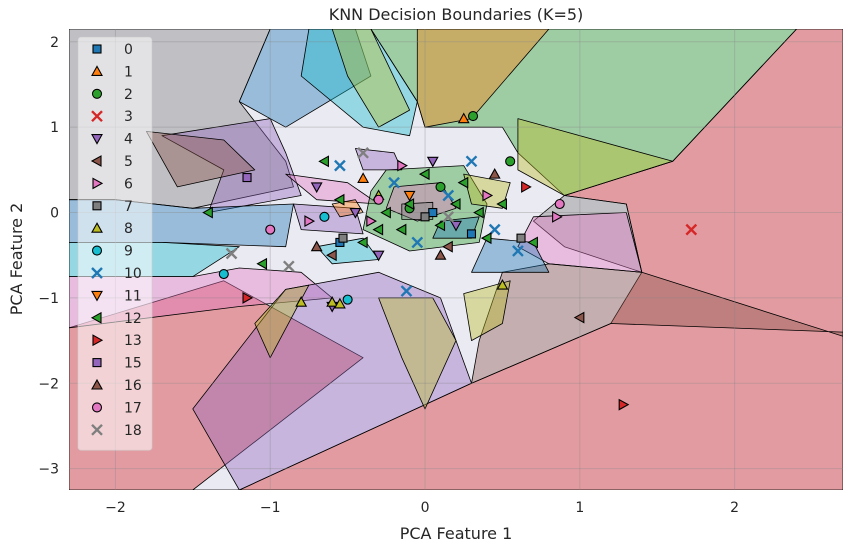 The height and width of the screenshot is (552, 865). Describe the element at coordinates (128, 72) in the screenshot. I see `legend-label-1: 1` at that location.